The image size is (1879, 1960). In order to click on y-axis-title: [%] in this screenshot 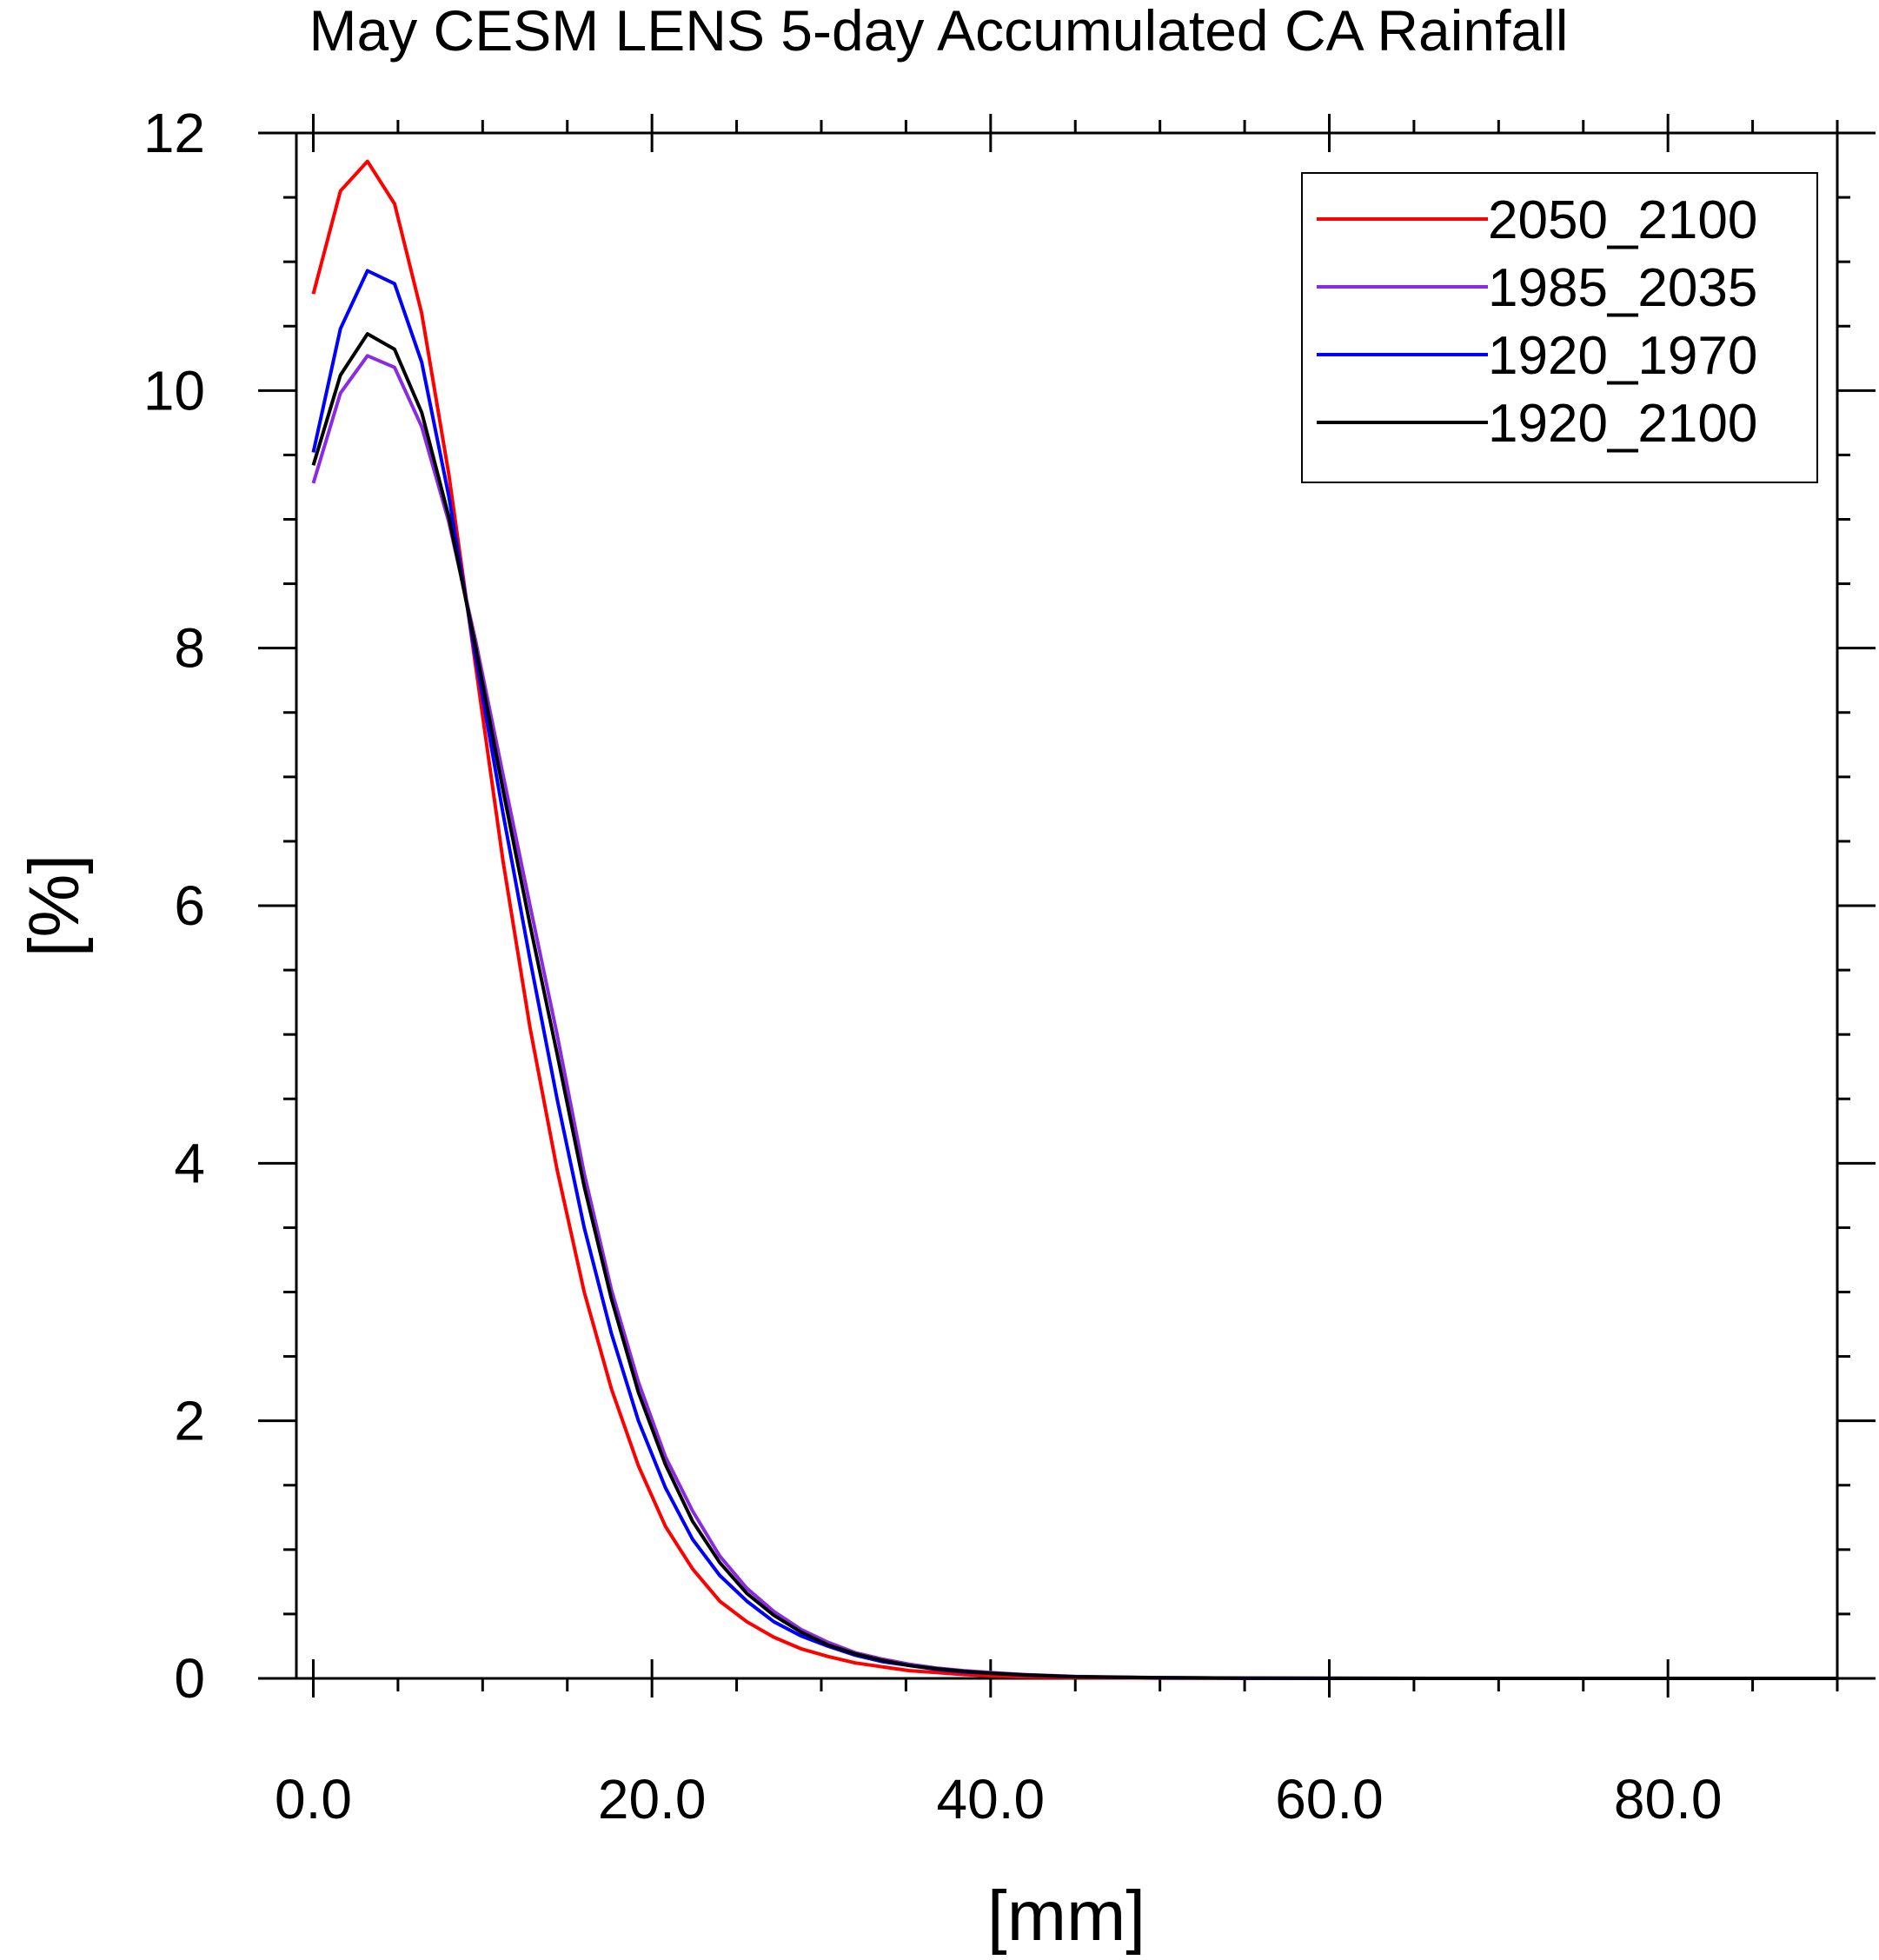, I will do `click(54, 905)`.